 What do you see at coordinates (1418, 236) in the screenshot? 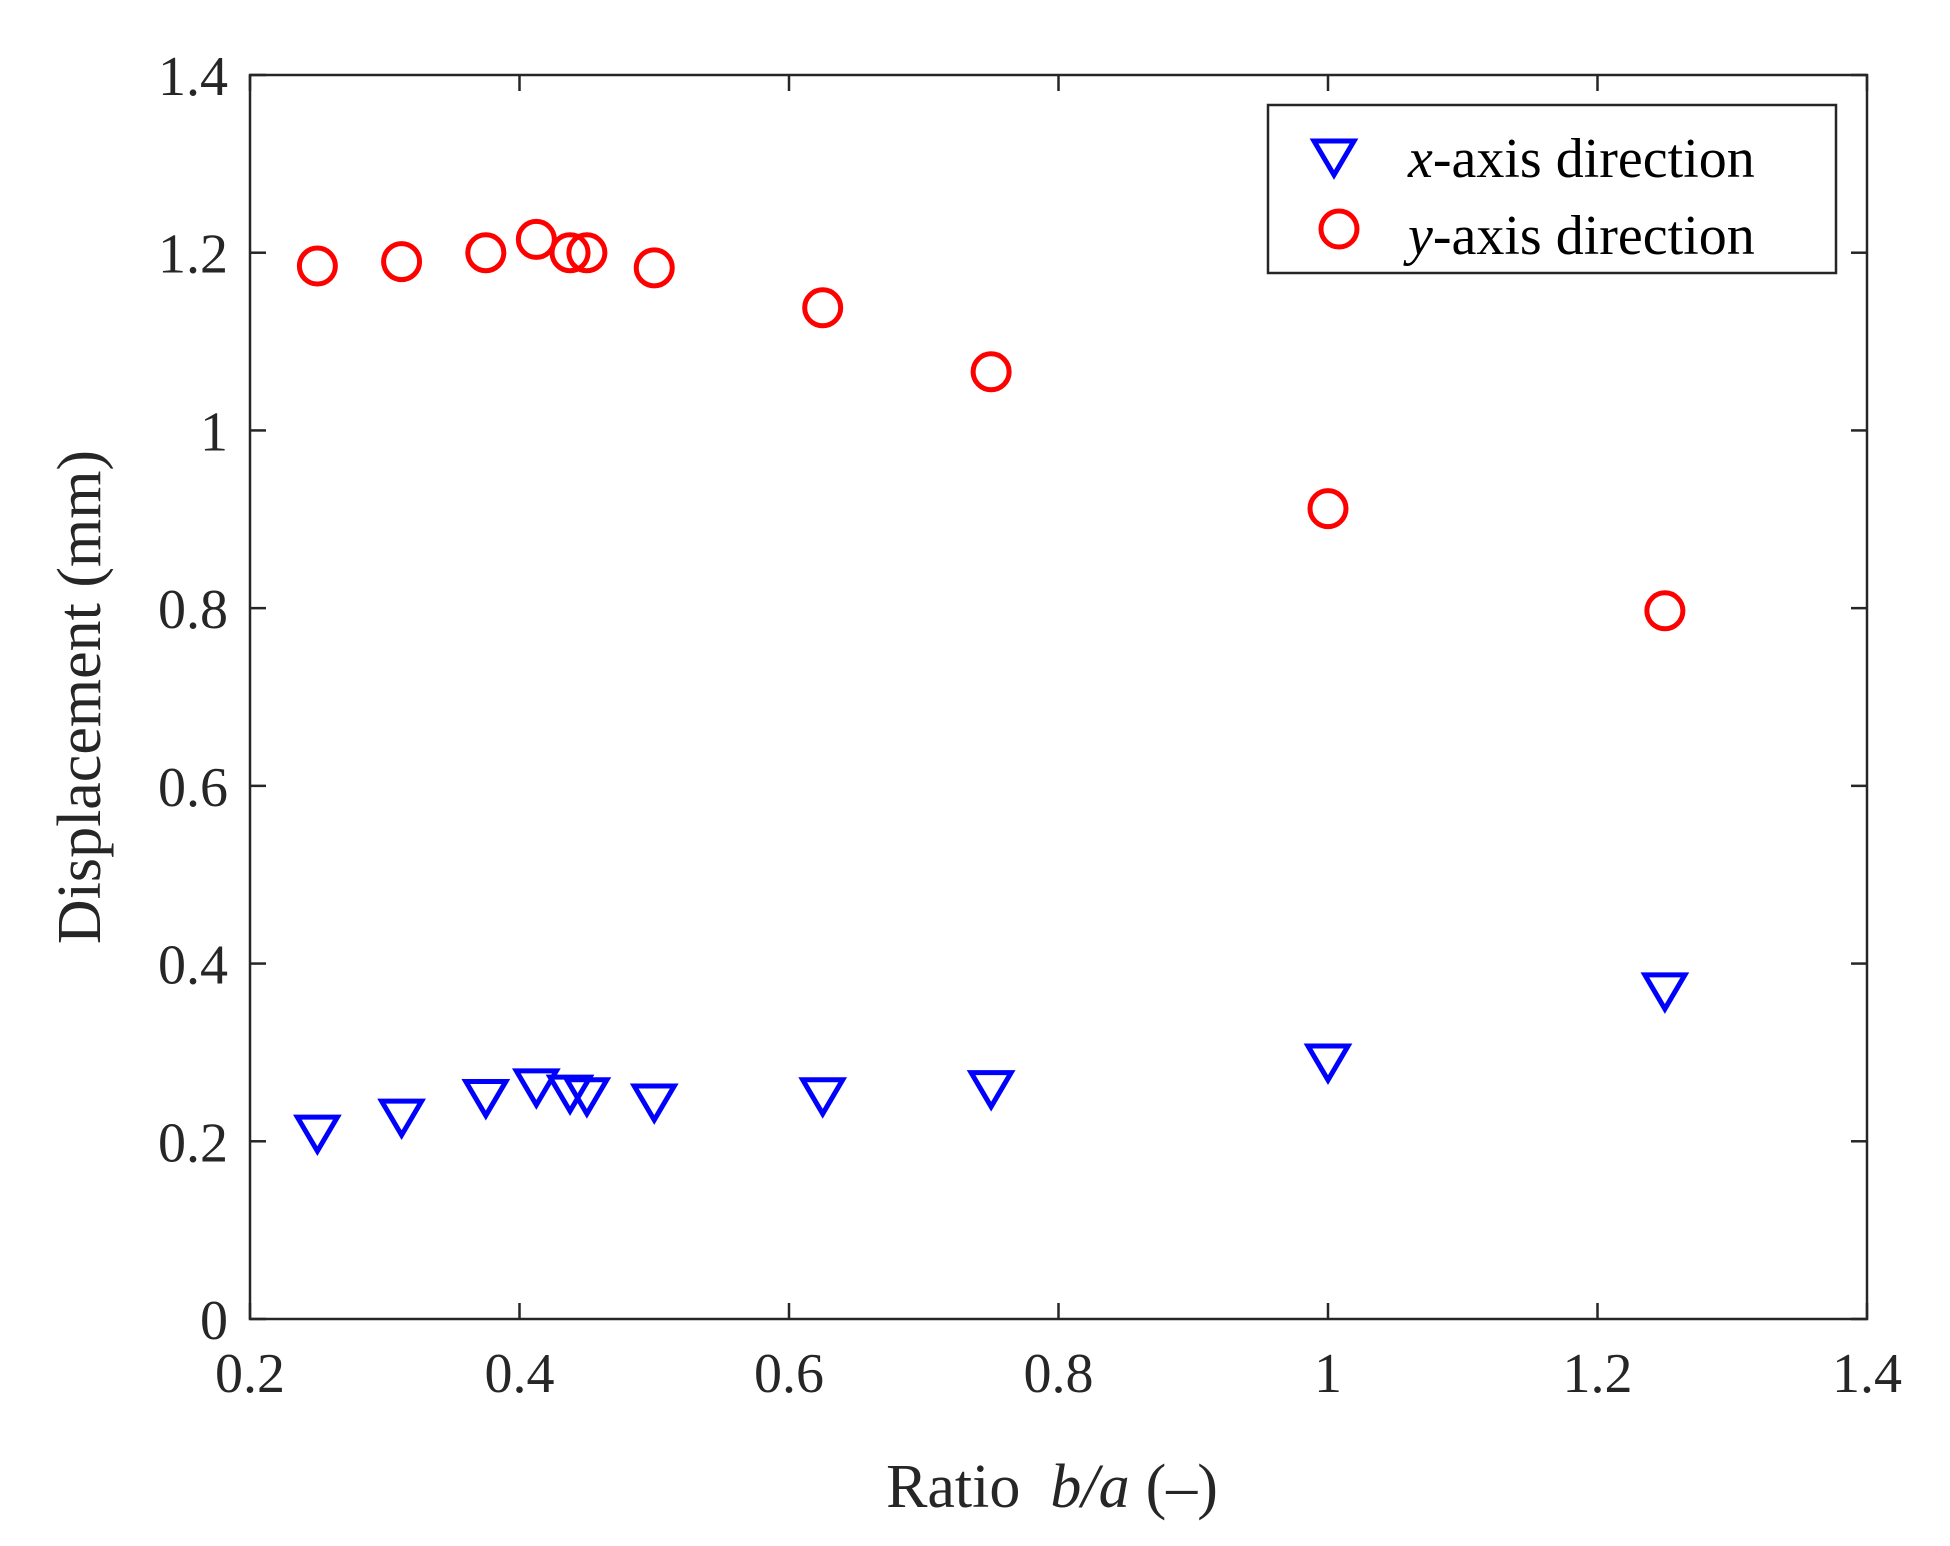
I see `legend-label-y-variable: y` at bounding box center [1418, 236].